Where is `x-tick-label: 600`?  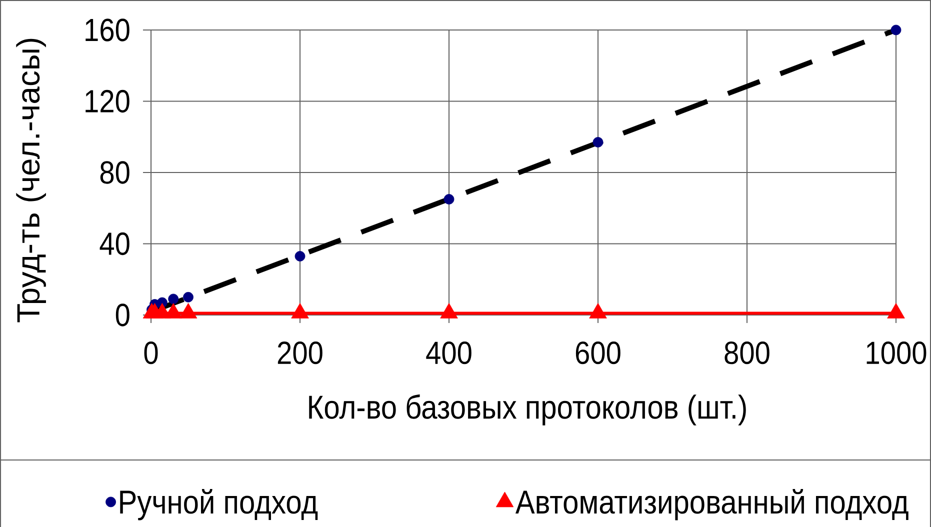 x-tick-label: 600 is located at coordinates (598, 353).